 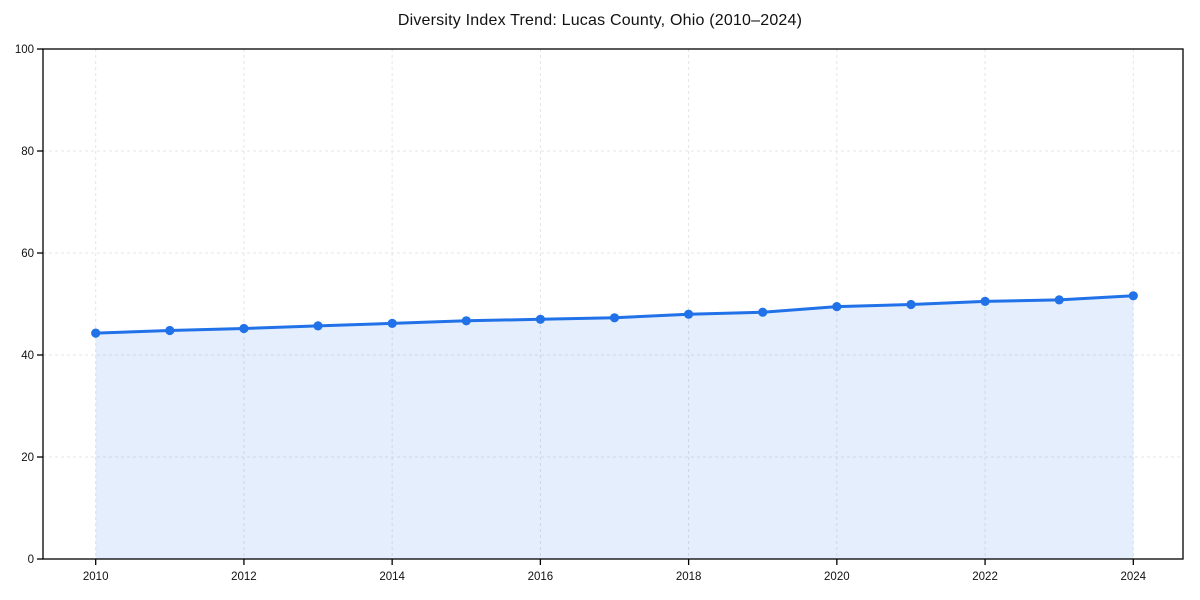 What do you see at coordinates (24, 50) in the screenshot?
I see `y-tick-label: 100` at bounding box center [24, 50].